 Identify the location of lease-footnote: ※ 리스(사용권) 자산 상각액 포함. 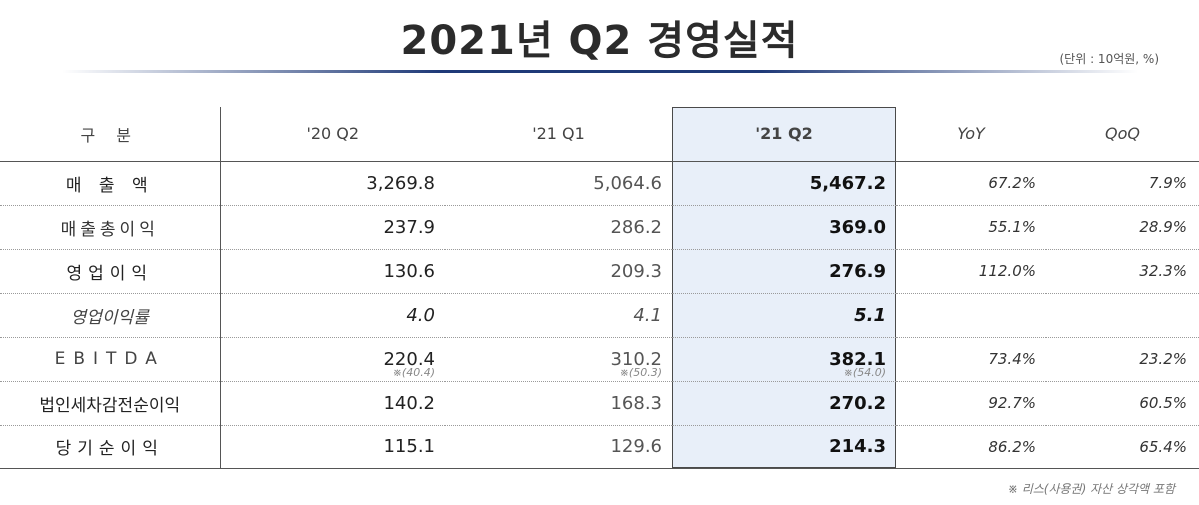
(1091, 489).